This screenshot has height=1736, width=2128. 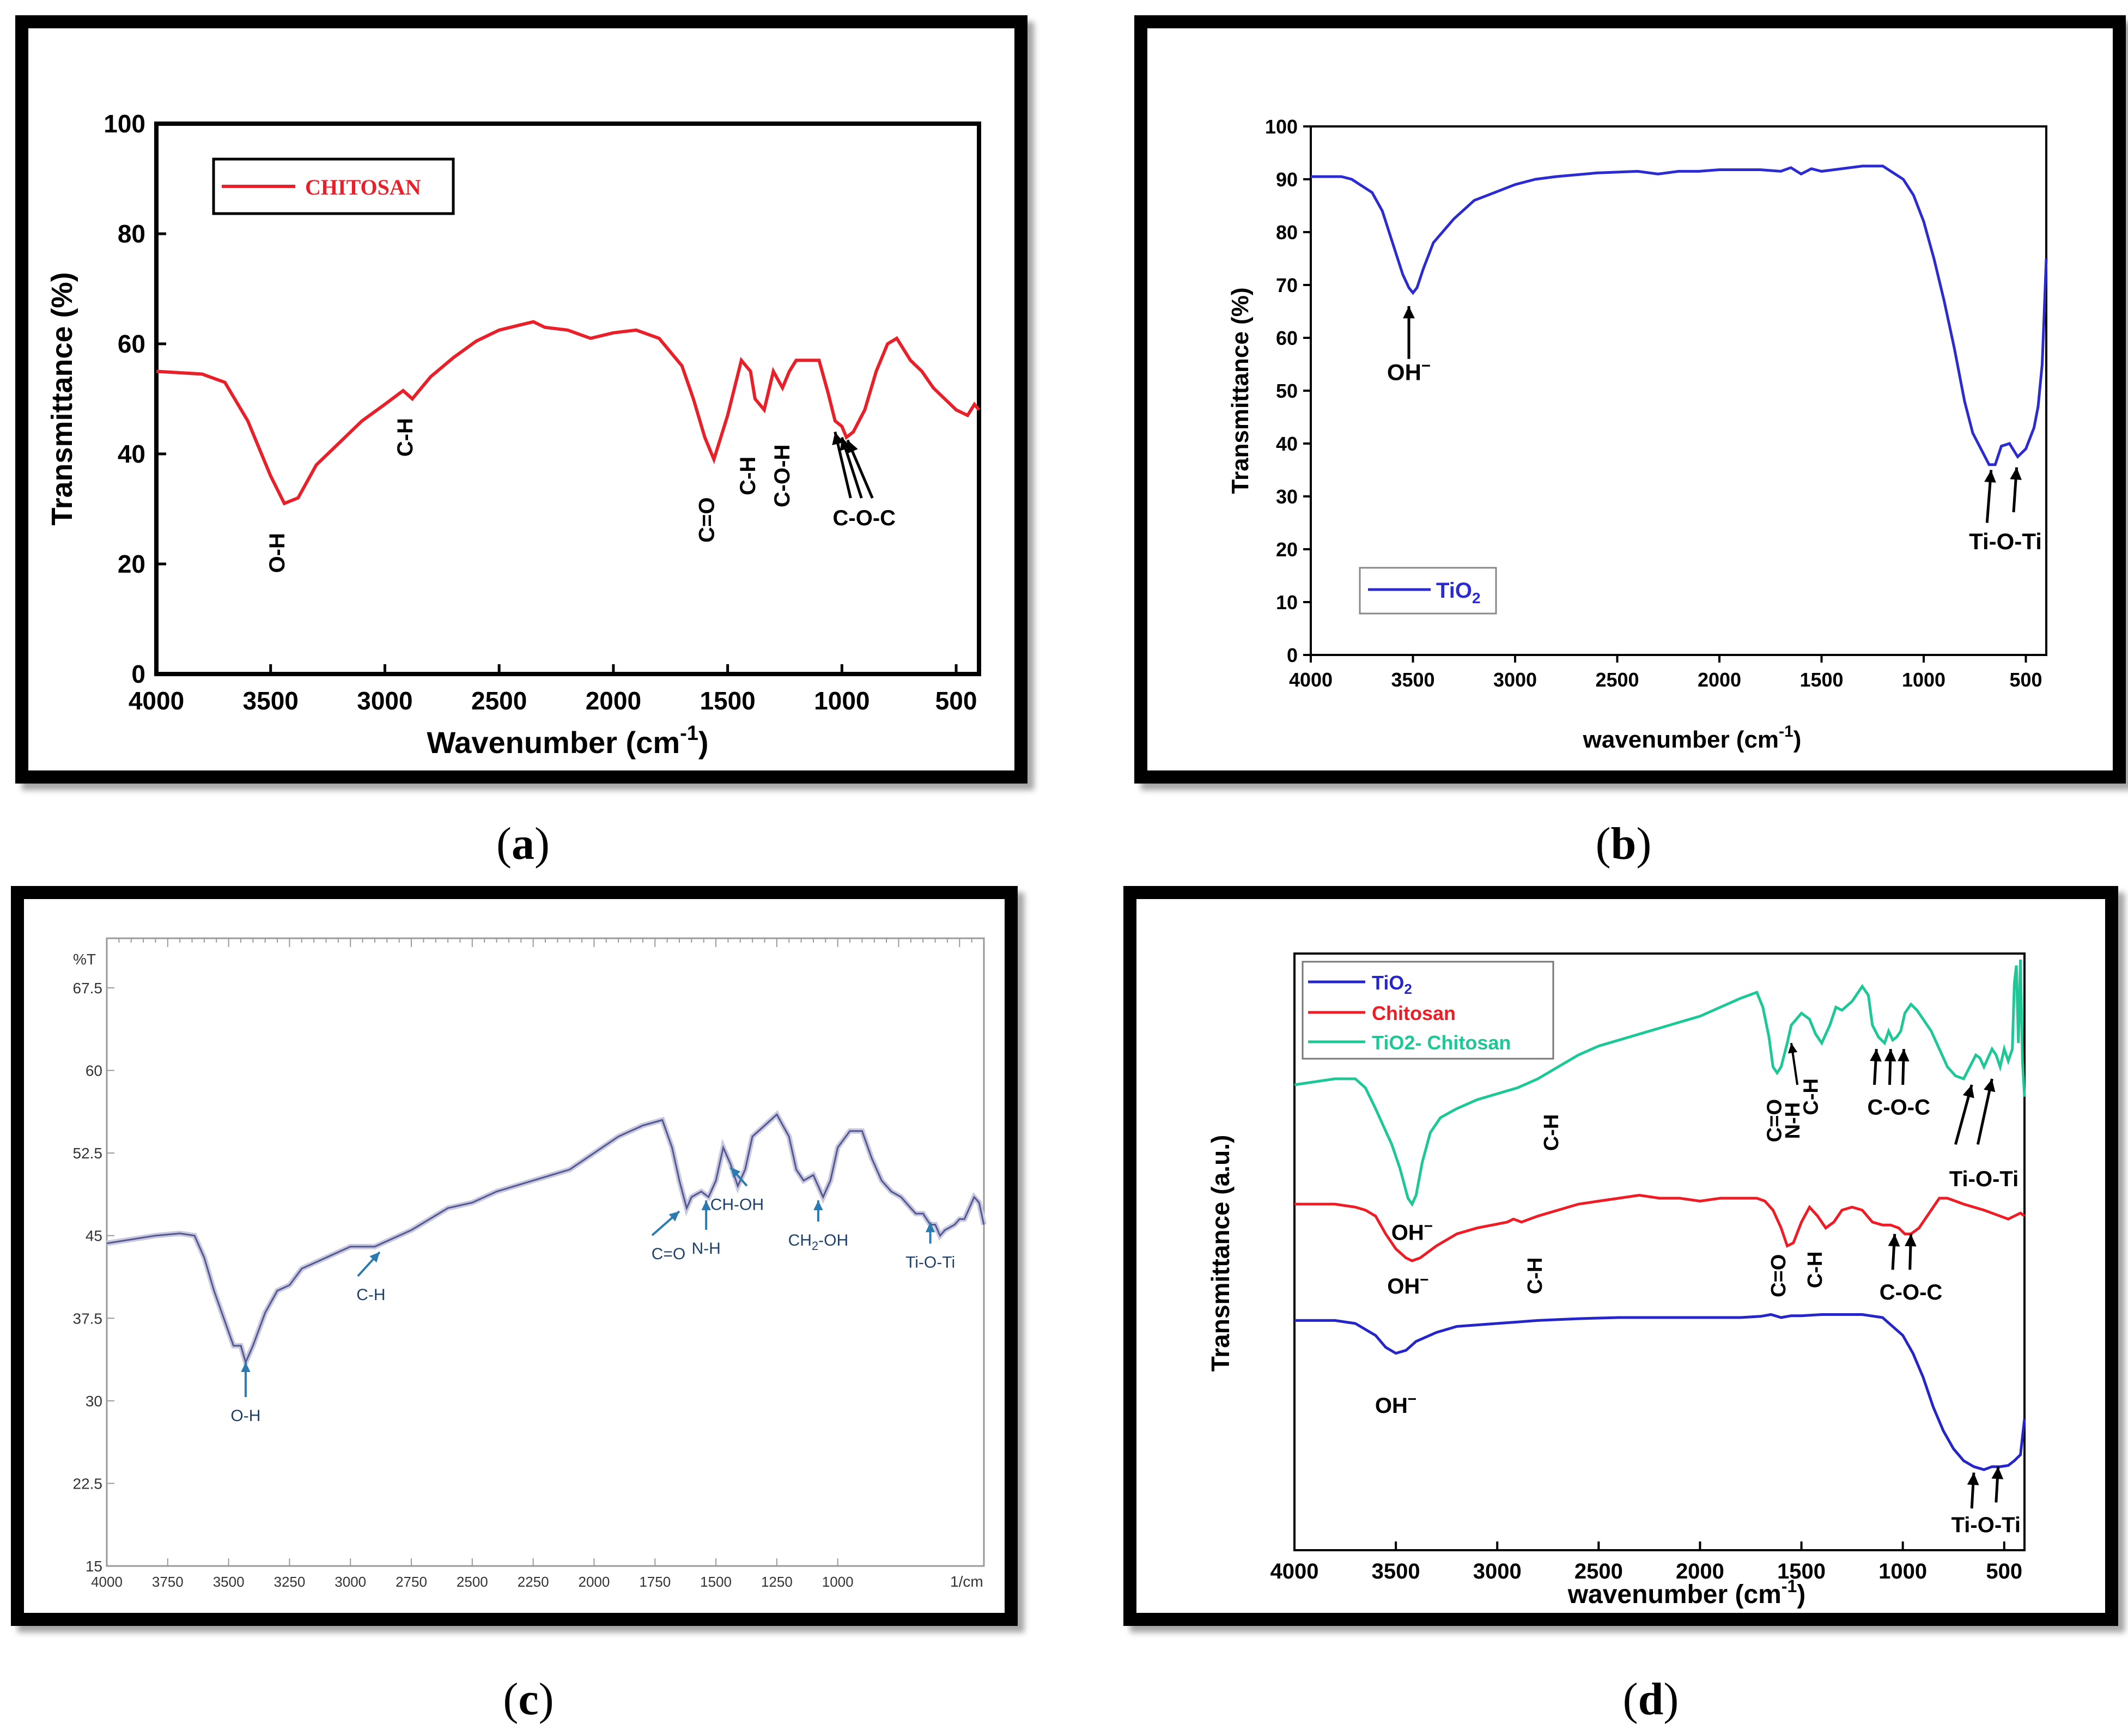 I want to click on chart-a-xticks: 4000 3500 3000 2500 2000 1500 1000 500, so click(x=553, y=689).